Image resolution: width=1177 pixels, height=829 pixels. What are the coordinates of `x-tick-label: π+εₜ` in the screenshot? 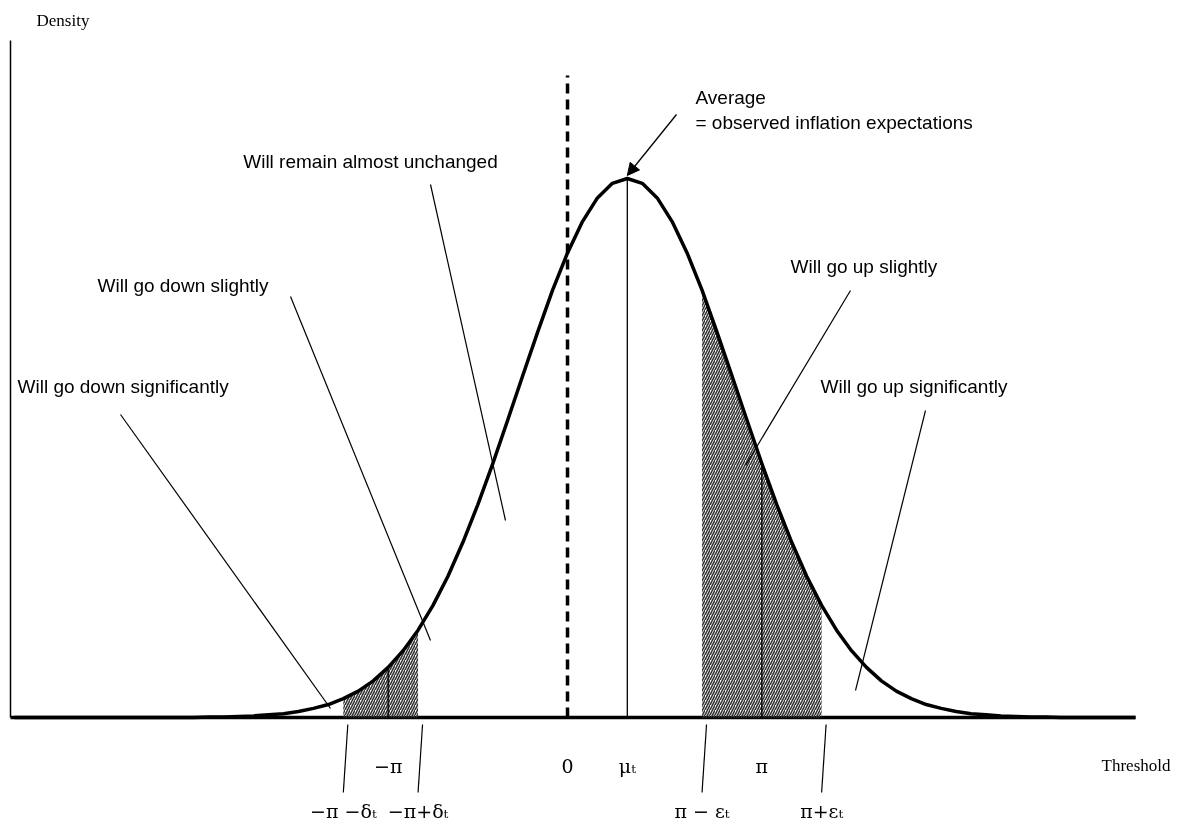 It's located at (822, 810).